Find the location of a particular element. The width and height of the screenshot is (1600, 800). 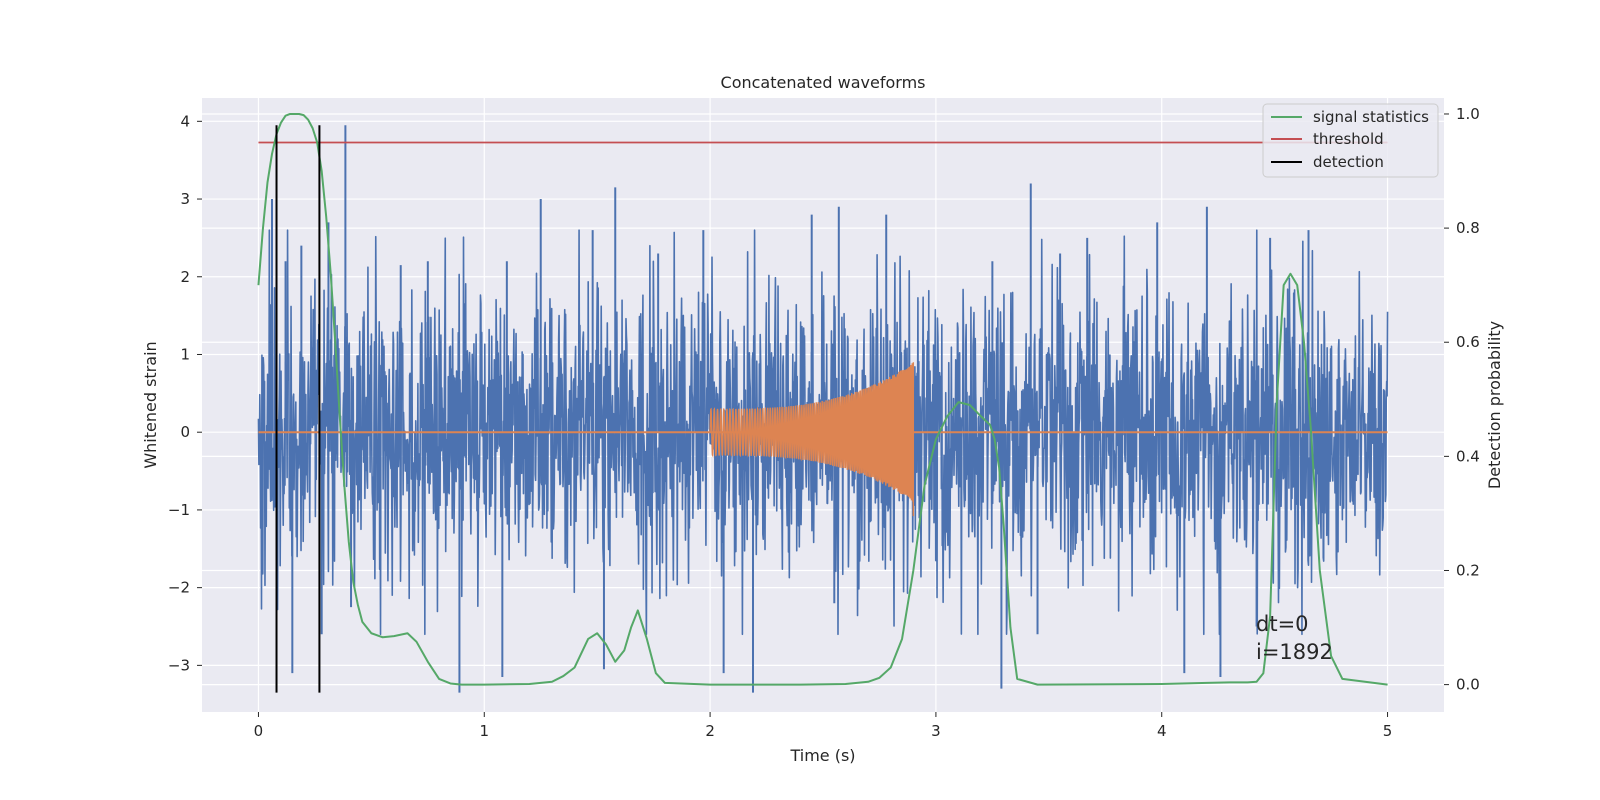

chart-title: Concatenated waveforms is located at coordinates (823, 82).